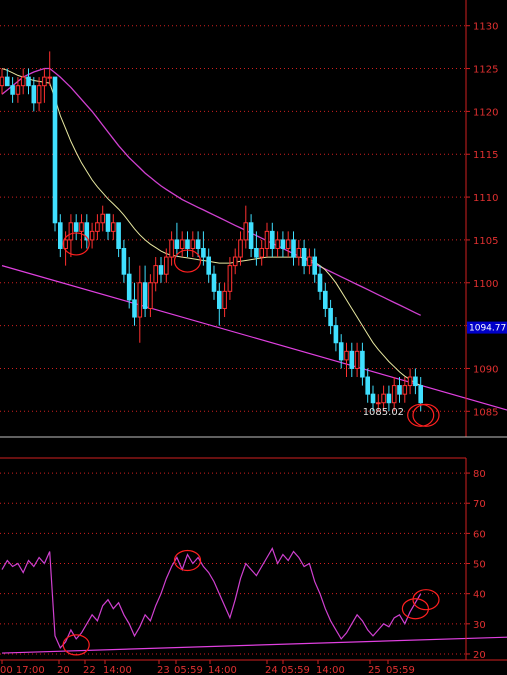  Describe the element at coordinates (383, 412) in the screenshot. I see `low-annotation: 1085.02` at that location.